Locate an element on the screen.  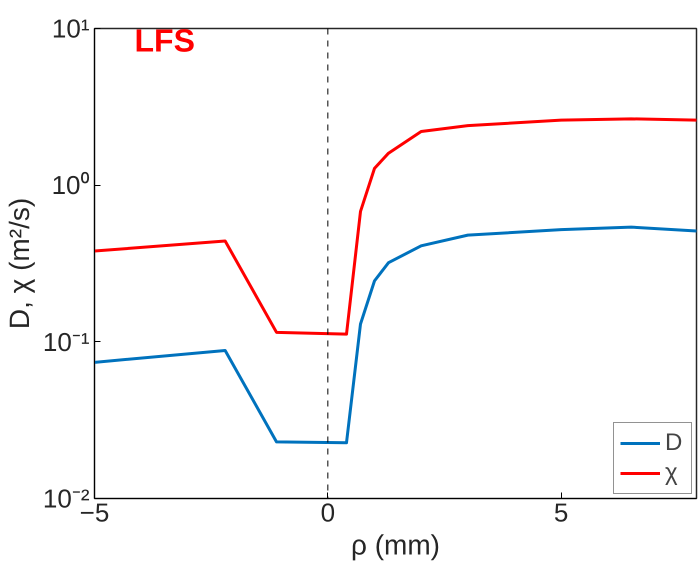
x-axis-title: ρ (mm) is located at coordinates (395, 545).